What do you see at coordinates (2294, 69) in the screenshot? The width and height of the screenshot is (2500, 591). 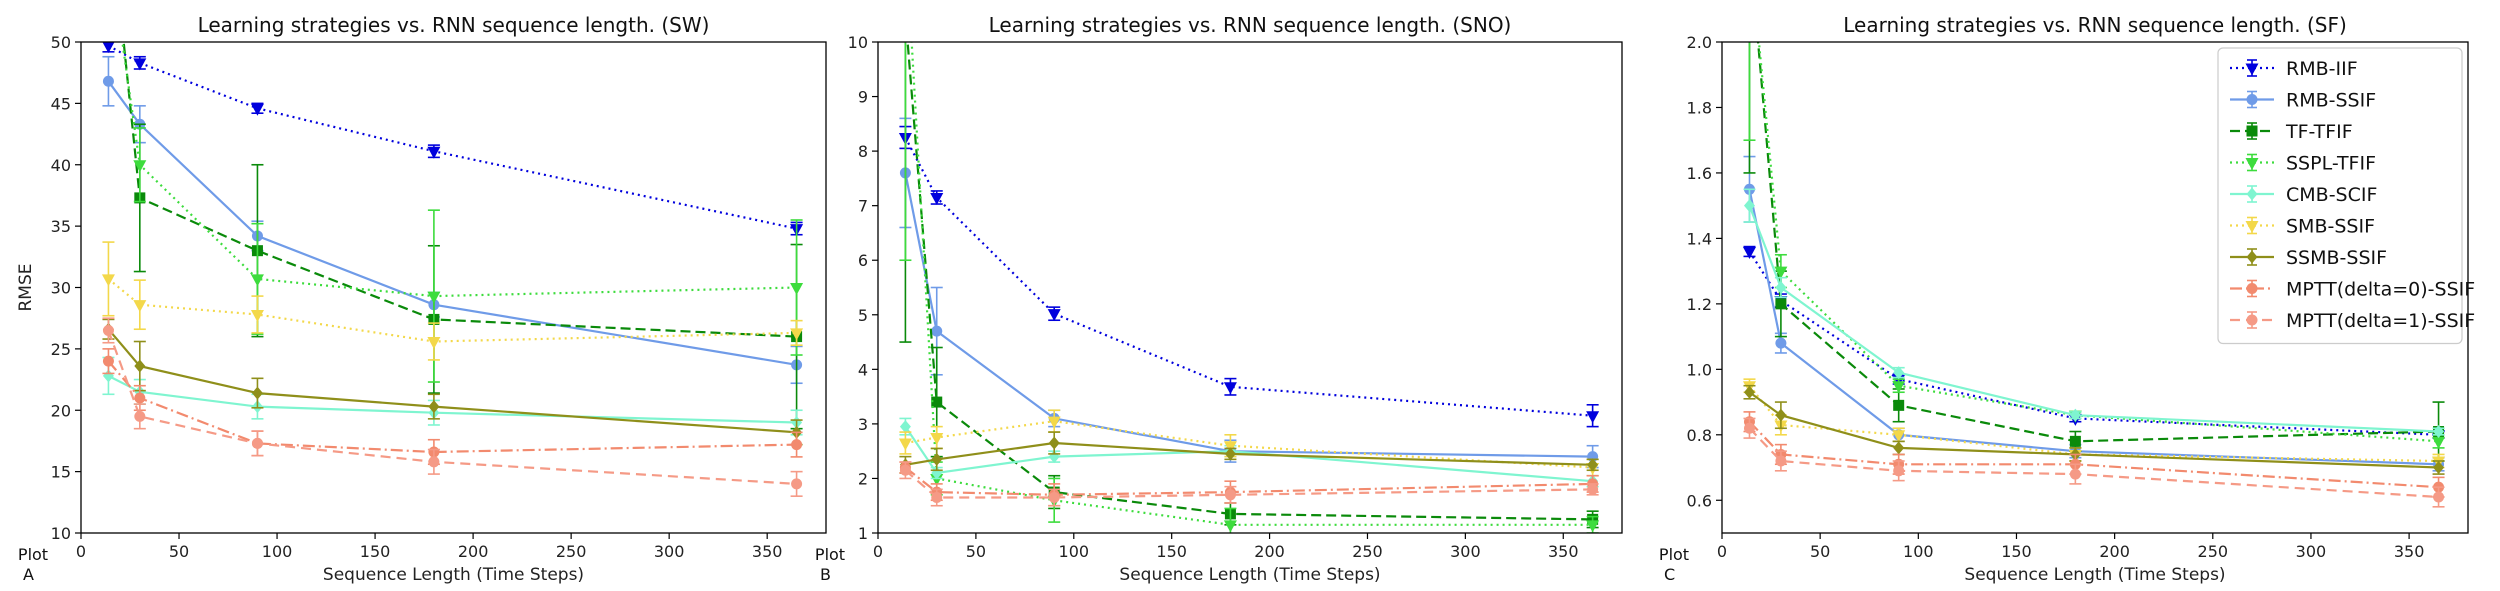 I see `legend-entry: RMB-IIF` at bounding box center [2294, 69].